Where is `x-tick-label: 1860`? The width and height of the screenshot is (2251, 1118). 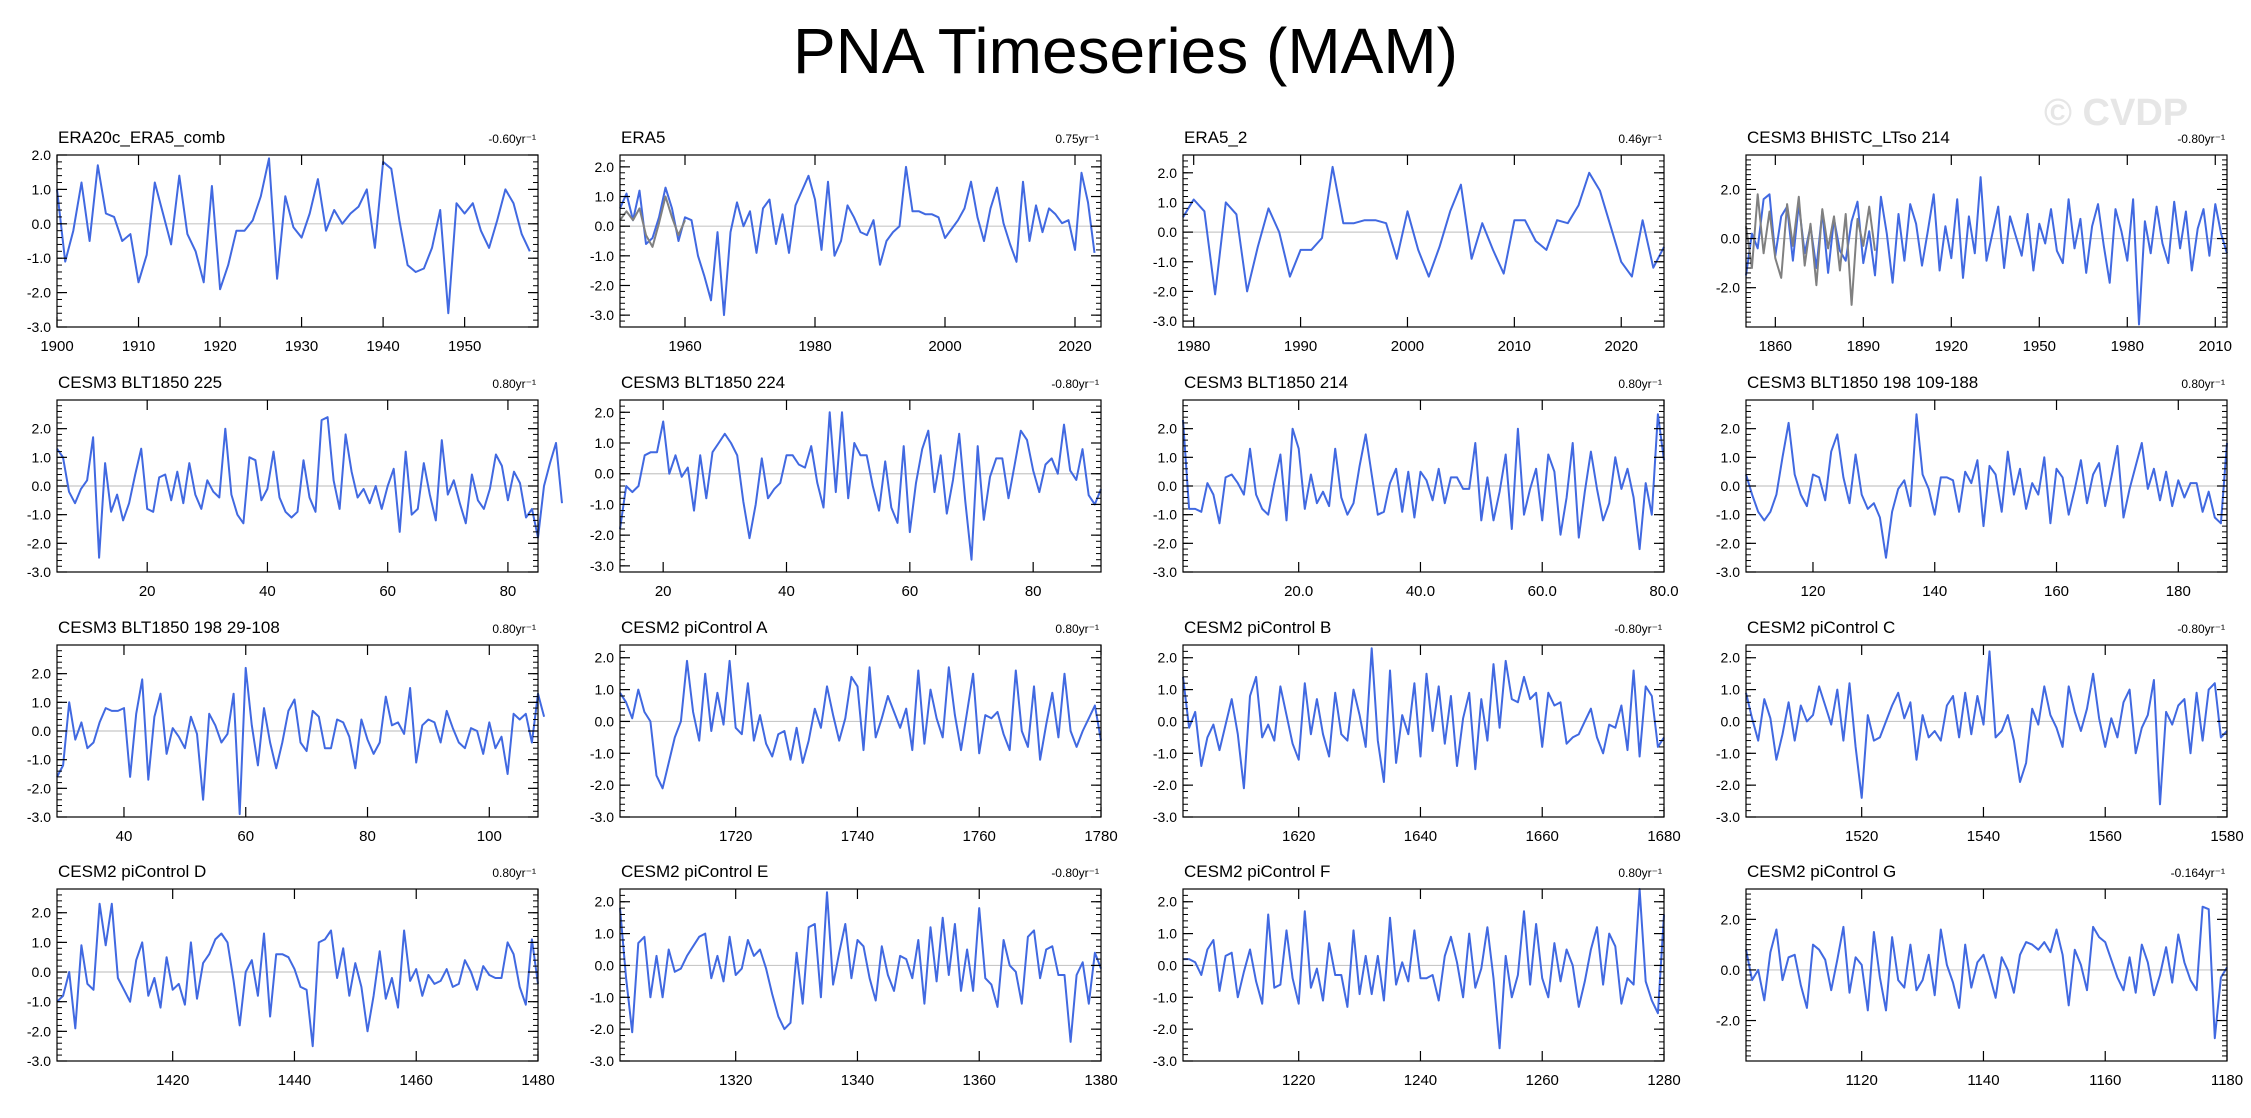 x-tick-label: 1860 is located at coordinates (1775, 346).